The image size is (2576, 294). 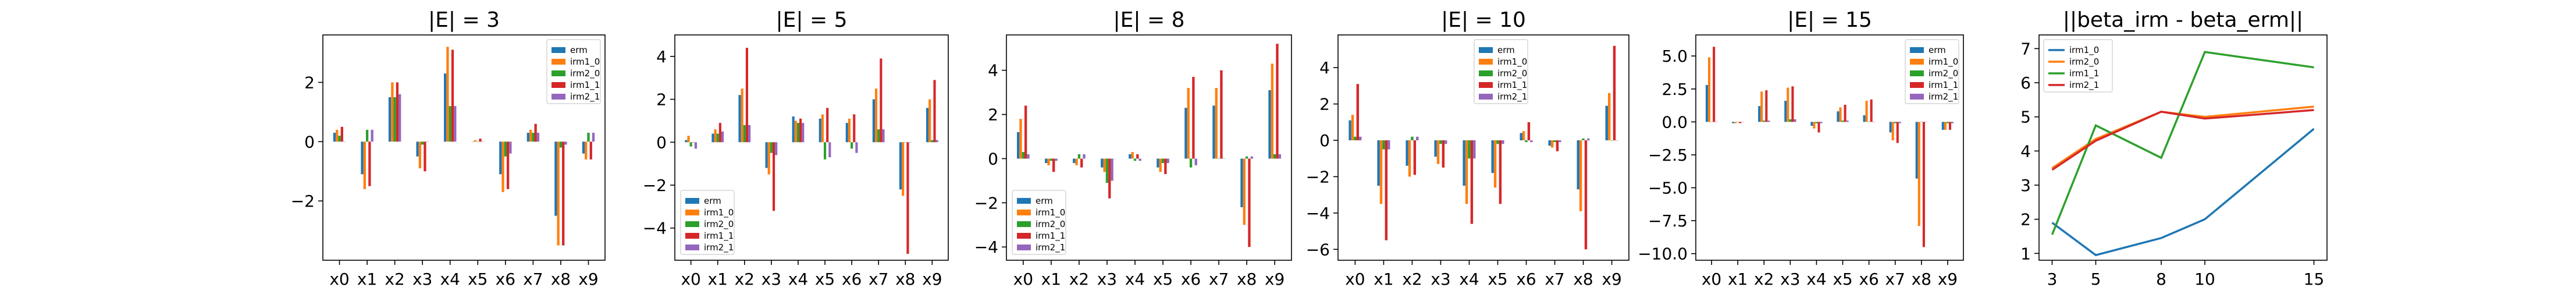 What do you see at coordinates (686, 141) in the screenshot?
I see `bar-erm-x0` at bounding box center [686, 141].